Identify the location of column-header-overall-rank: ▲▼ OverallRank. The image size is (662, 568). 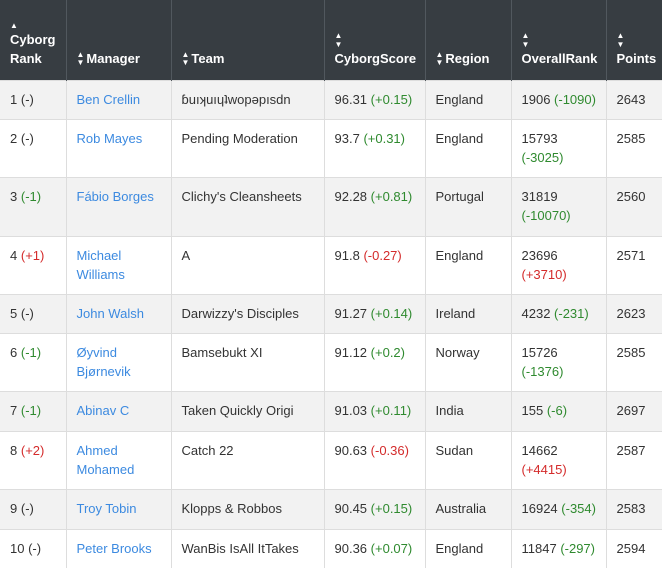
(558, 40).